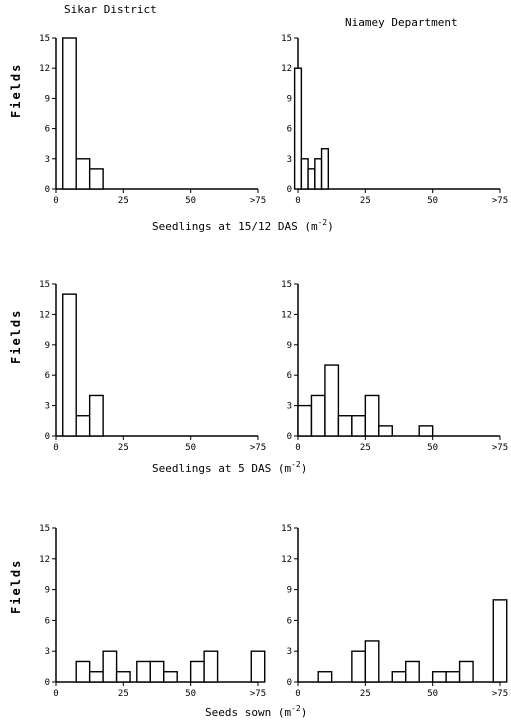  What do you see at coordinates (256, 711) in the screenshot?
I see `row-caption-3: Seeds sown (m-2)` at bounding box center [256, 711].